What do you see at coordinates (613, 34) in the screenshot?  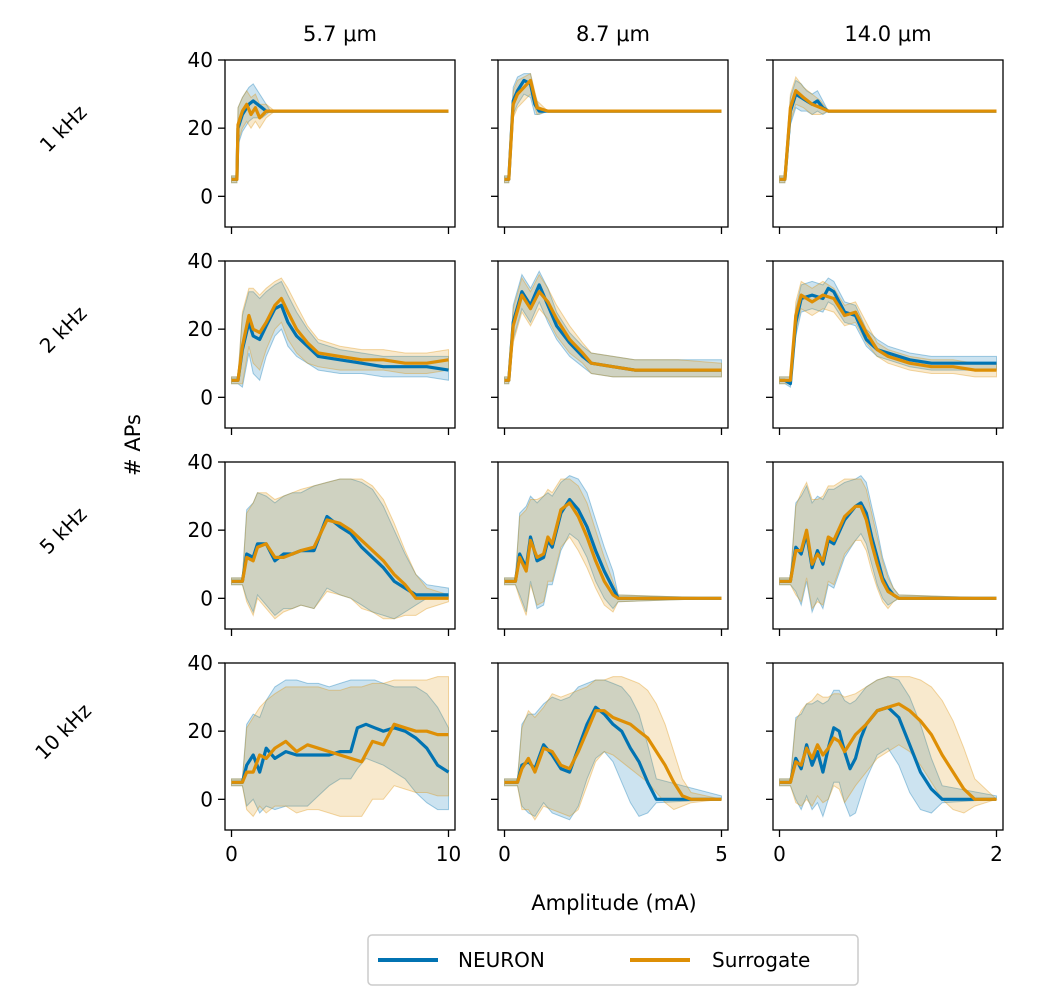 I see `column-title-1: 8.7 μm` at bounding box center [613, 34].